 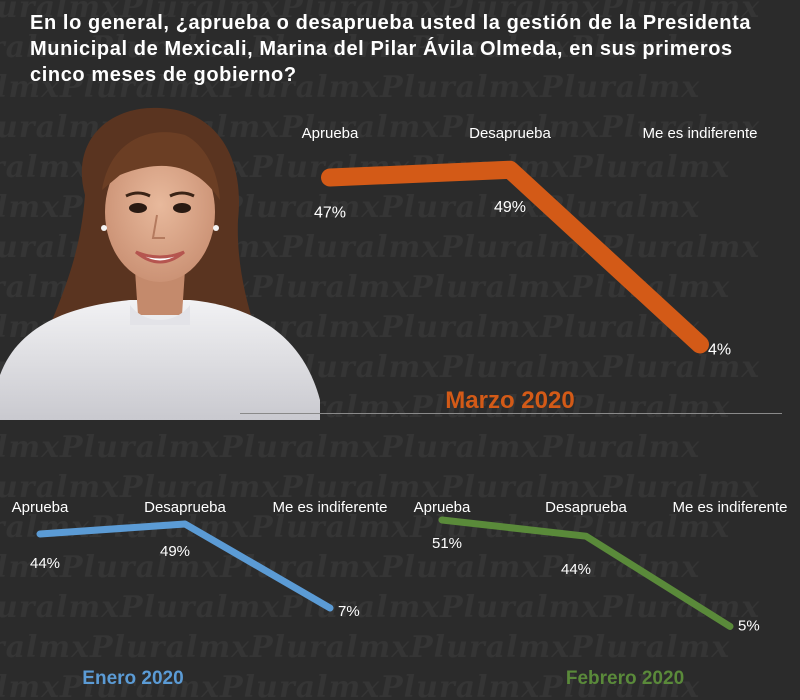 I want to click on value-label-indiferente: 4%, so click(x=719, y=349).